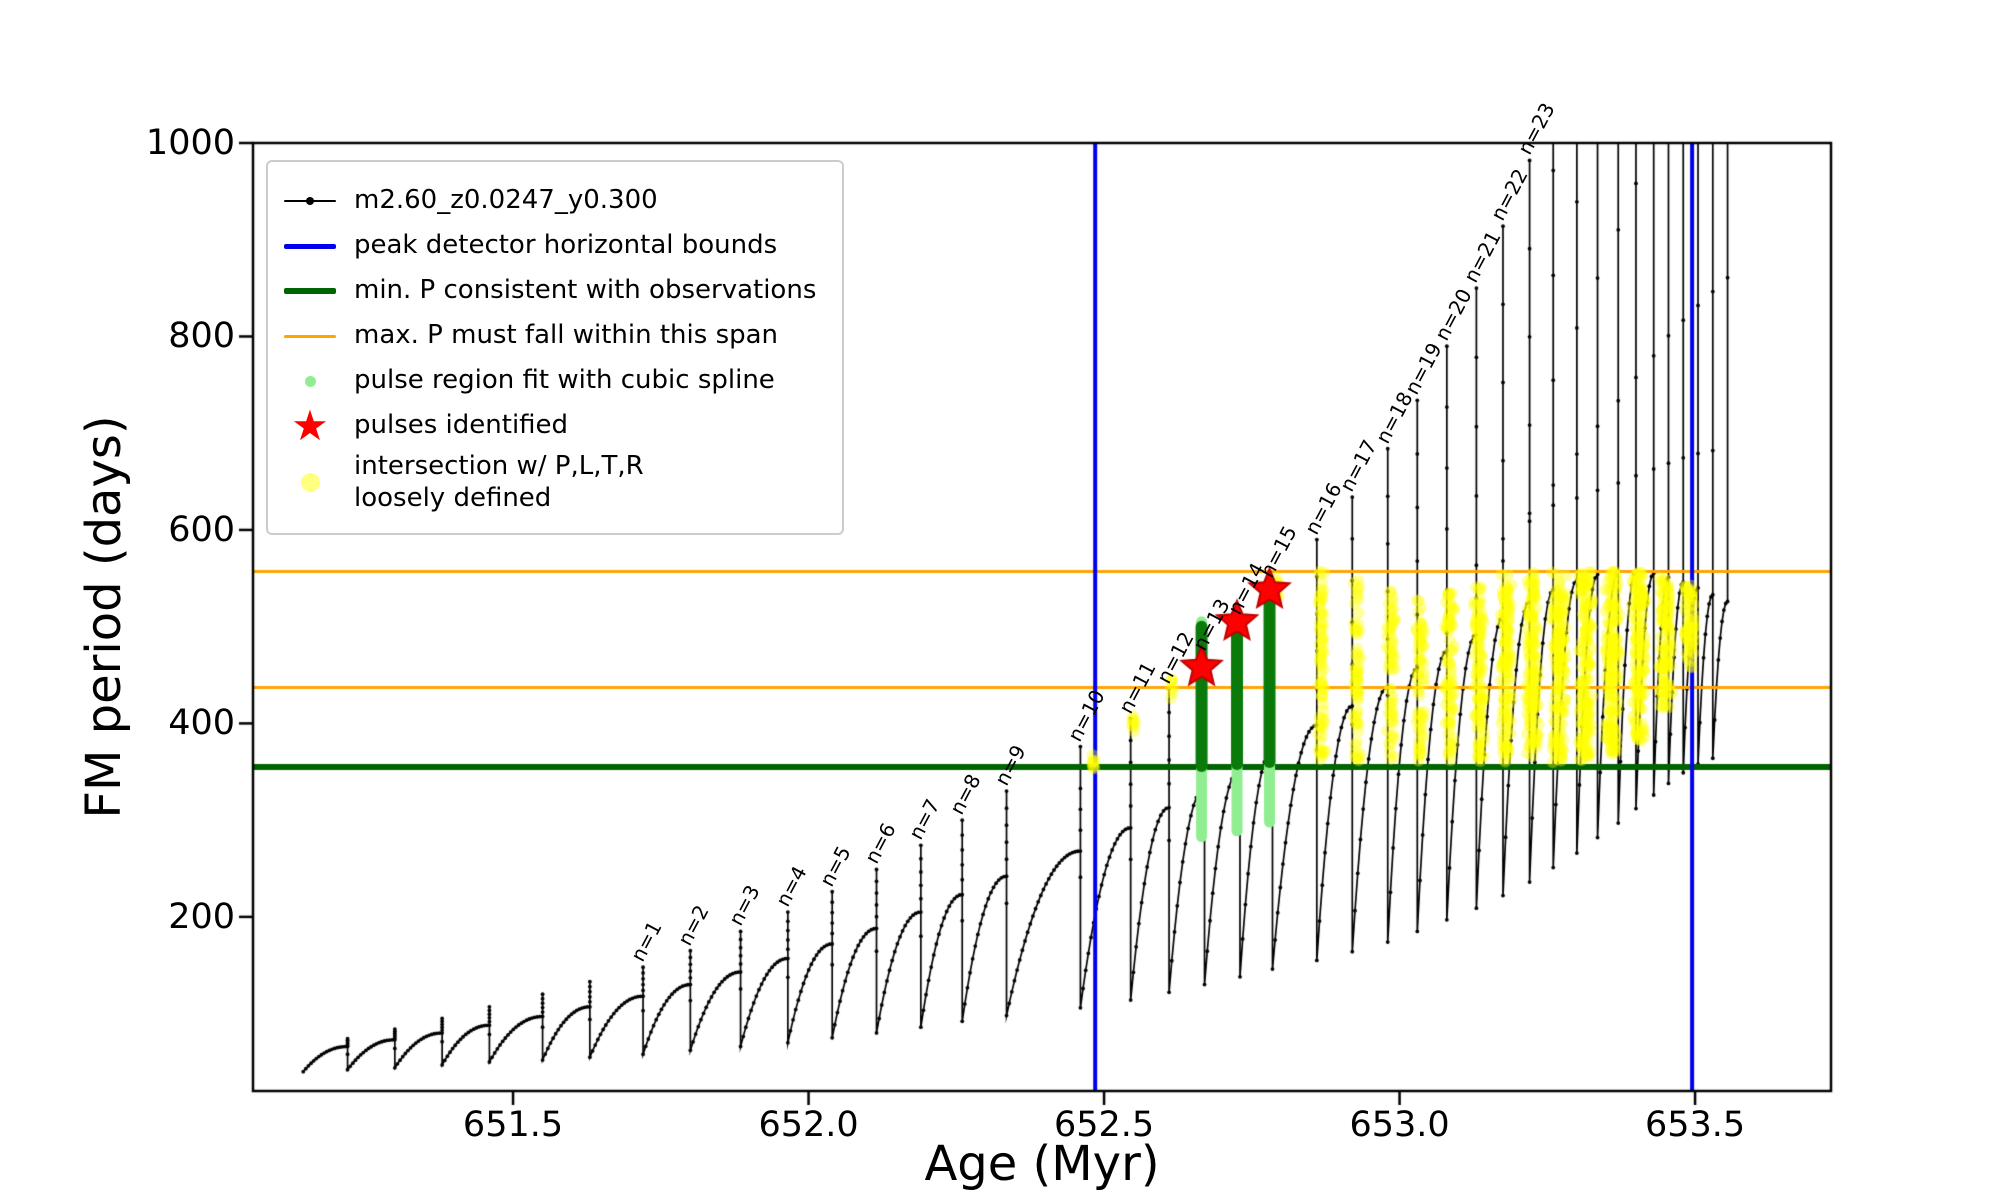  I want to click on star-icon: ★, so click(310, 425).